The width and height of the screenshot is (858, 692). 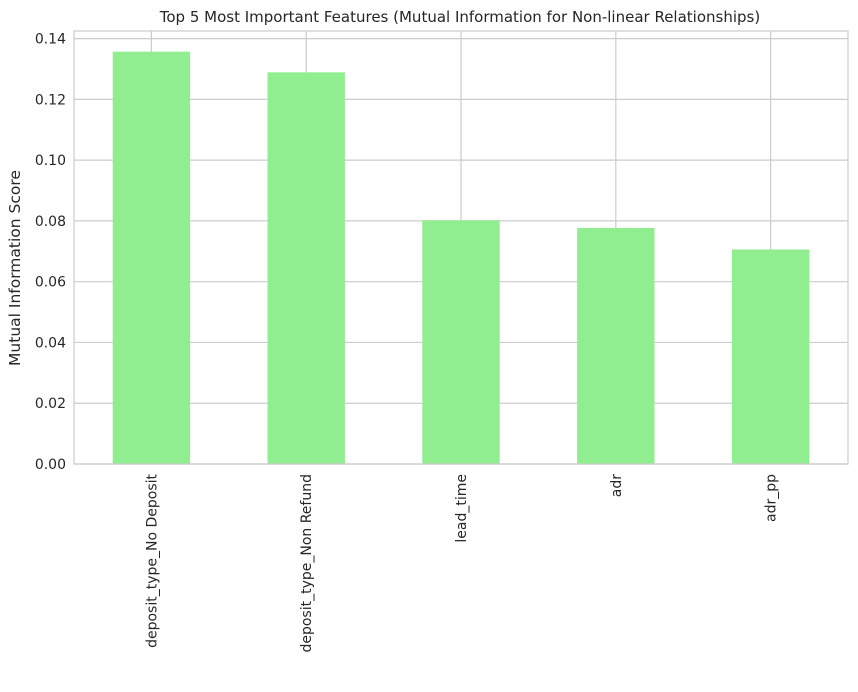 I want to click on y-tick-label: 0.14, so click(x=50, y=40).